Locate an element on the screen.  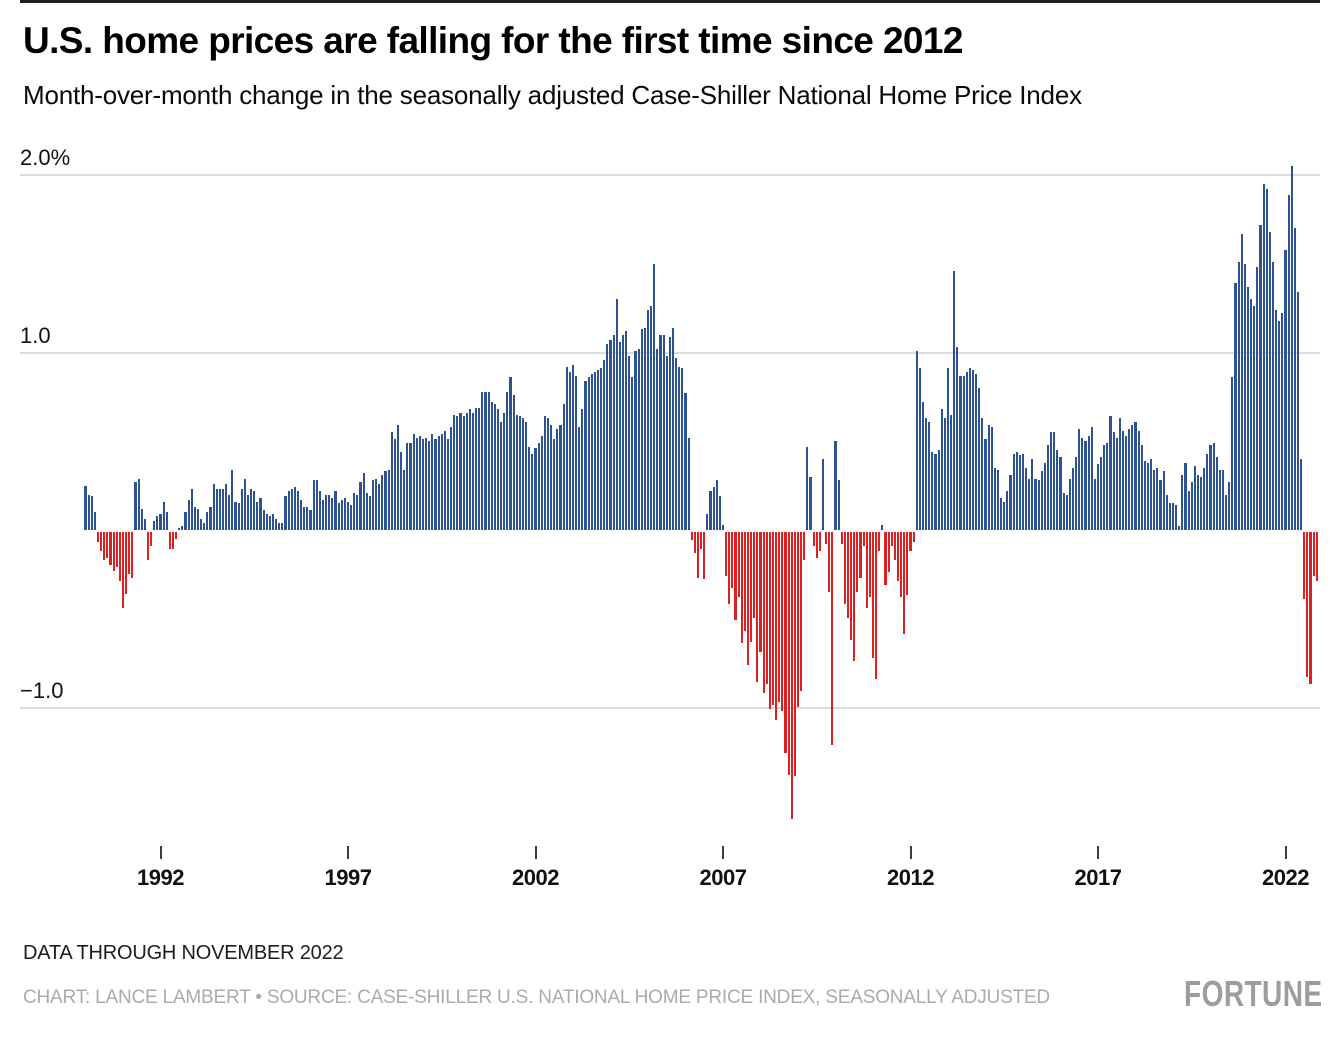
x-axis-label-1992: 1992 is located at coordinates (160, 877).